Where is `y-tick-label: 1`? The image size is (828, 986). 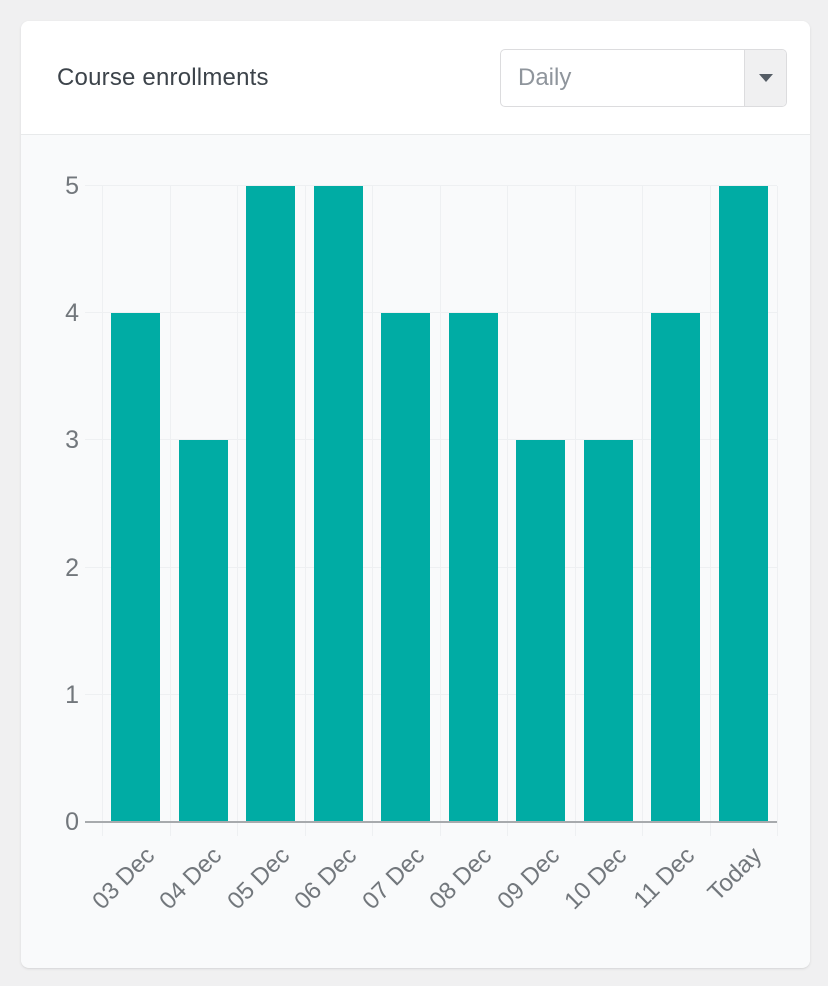
y-tick-label: 1 is located at coordinates (72, 694).